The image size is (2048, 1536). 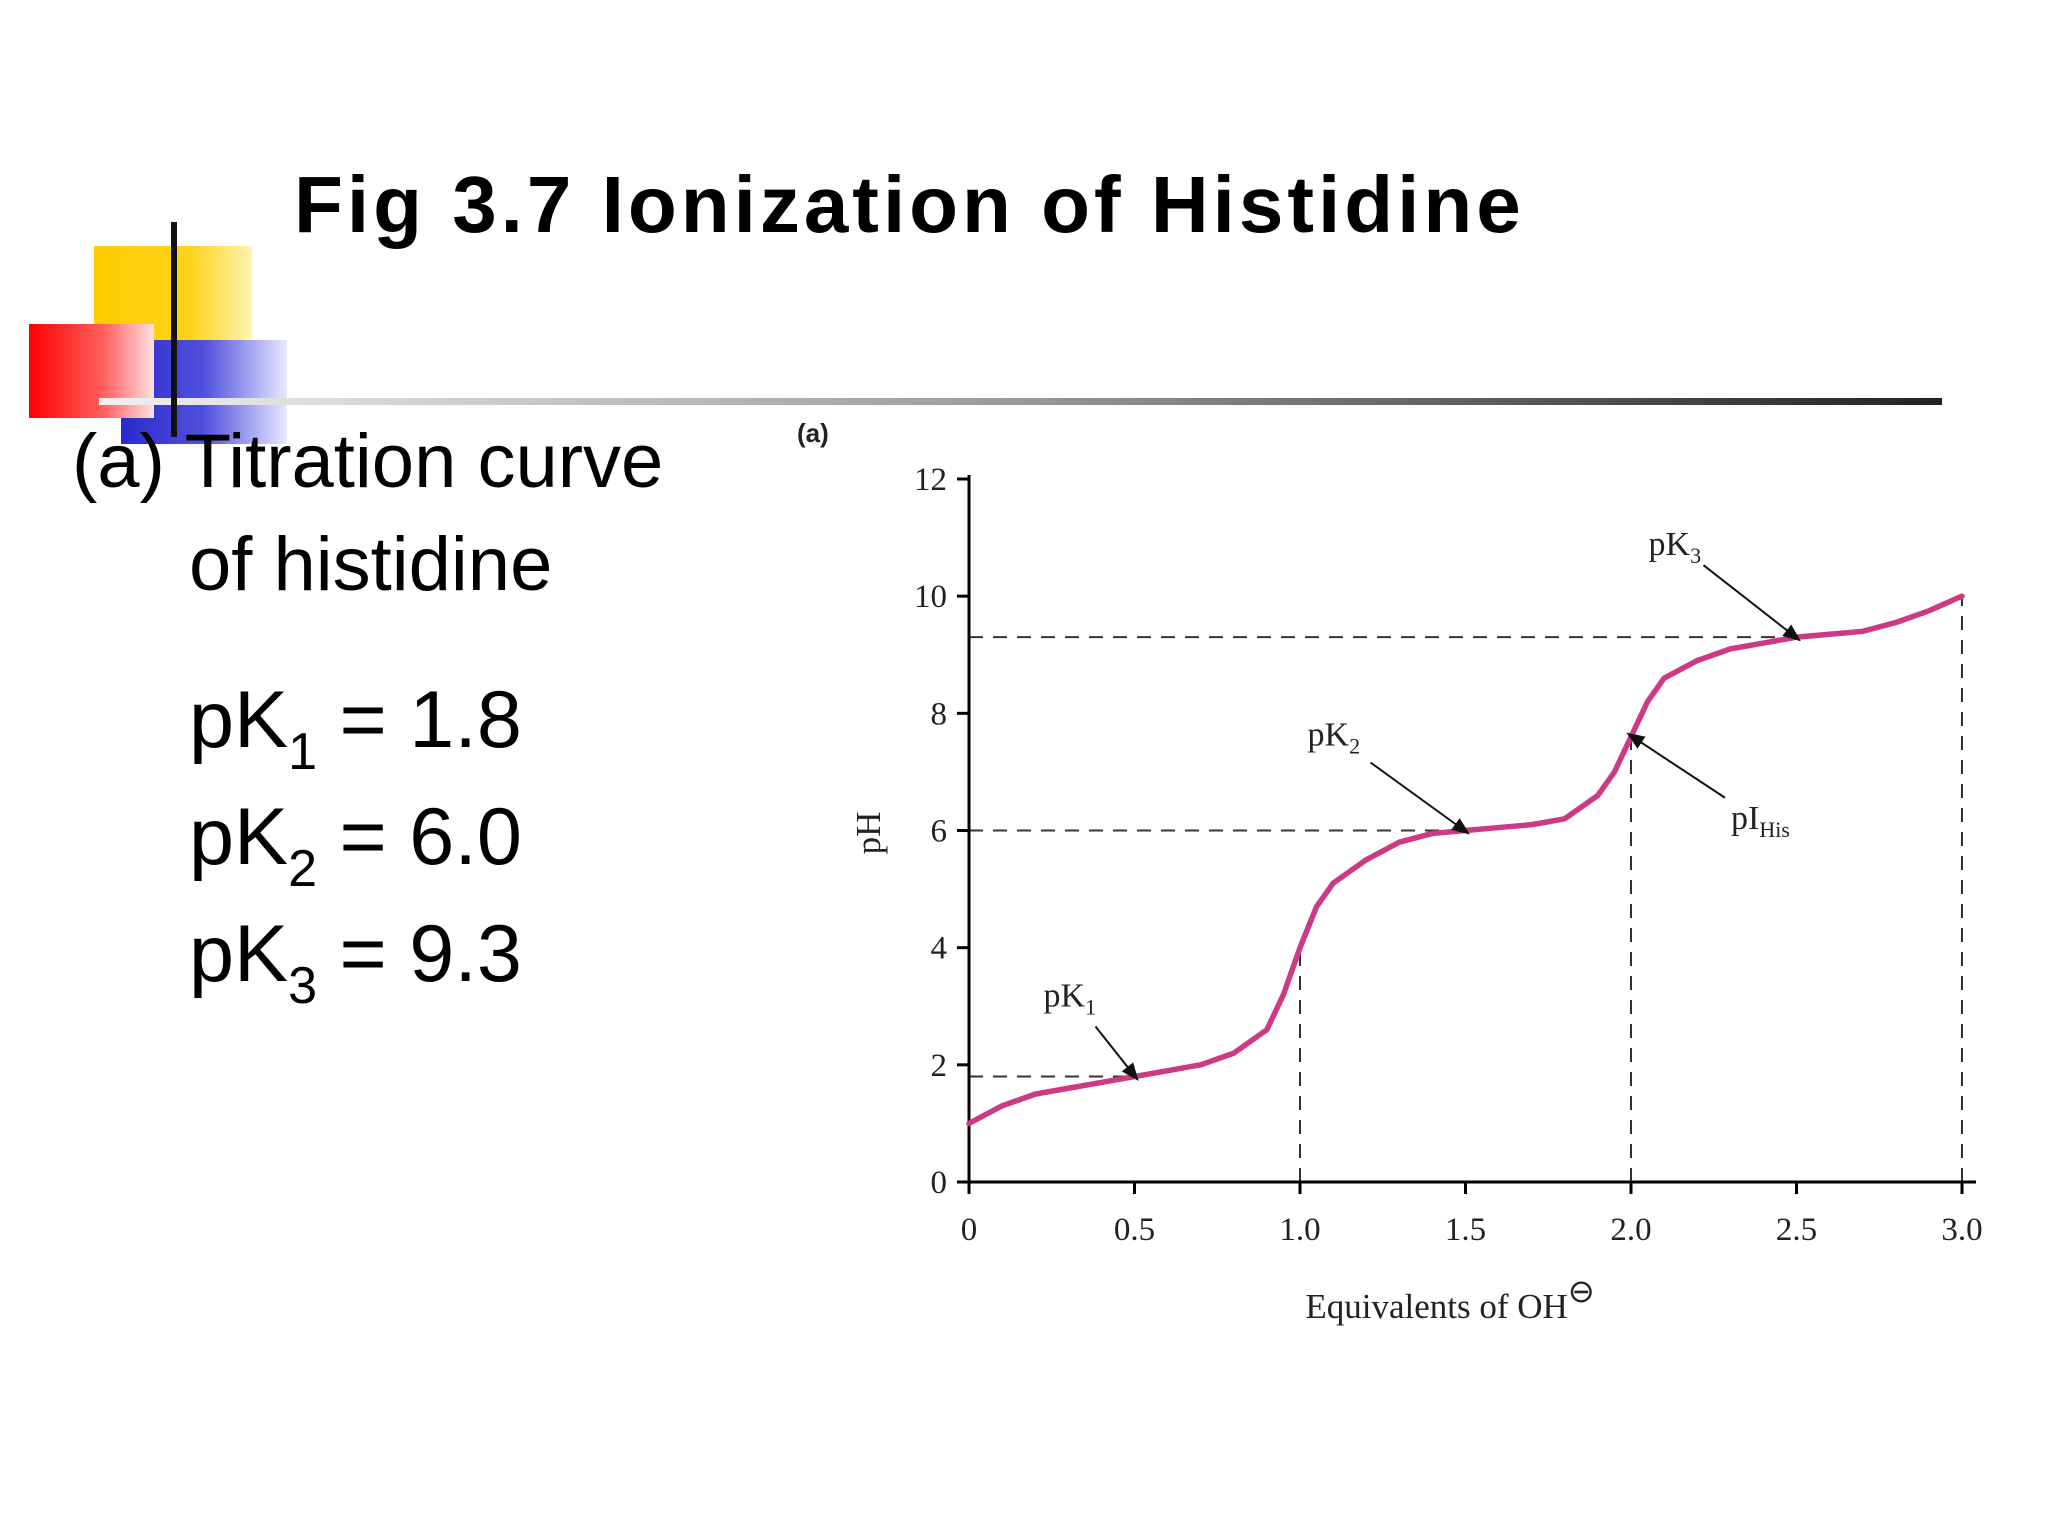 I want to click on decoration, so click(x=985, y=333).